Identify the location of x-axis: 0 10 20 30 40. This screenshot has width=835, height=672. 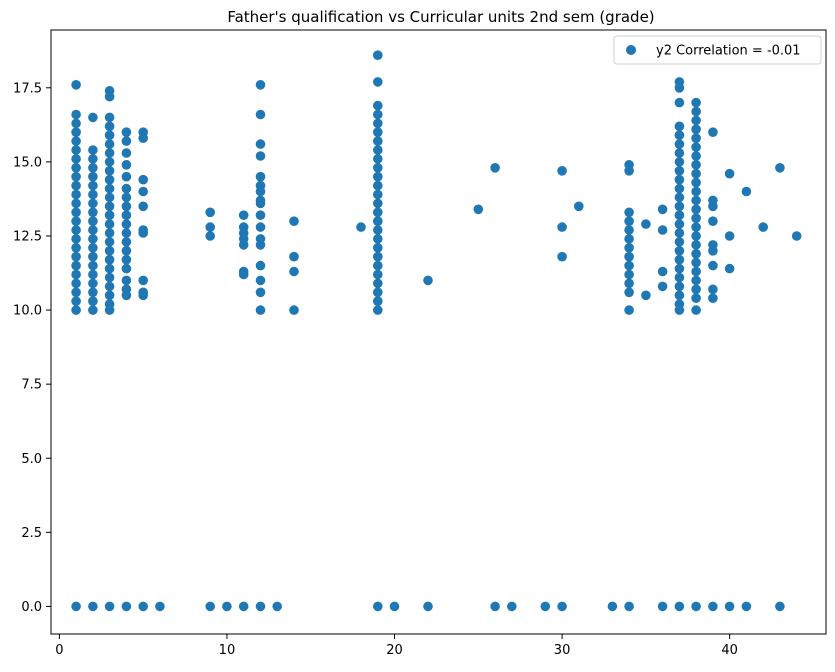
(396, 646).